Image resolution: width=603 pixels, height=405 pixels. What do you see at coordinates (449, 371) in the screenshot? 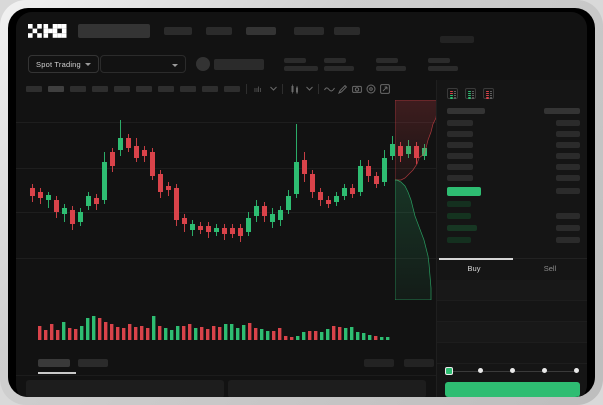
I see `slider-handle` at bounding box center [449, 371].